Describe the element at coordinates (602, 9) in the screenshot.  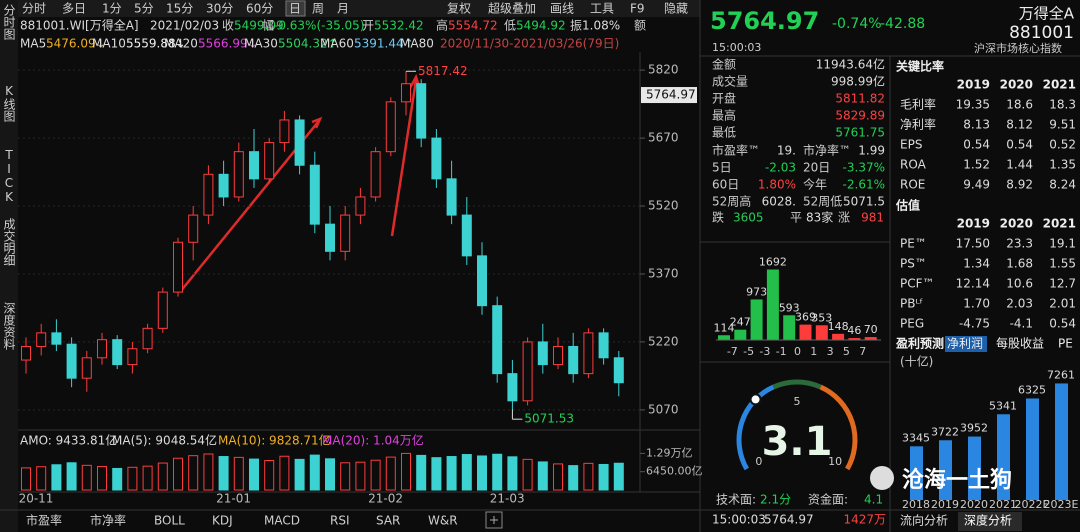
I see `tool-button: 工具` at that location.